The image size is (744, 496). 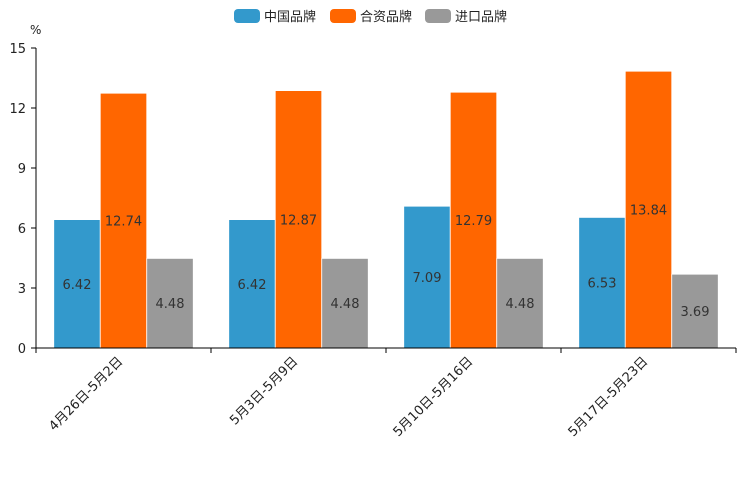 I want to click on legend: 中国品牌 合资品牌 进口品牌, so click(x=370, y=17).